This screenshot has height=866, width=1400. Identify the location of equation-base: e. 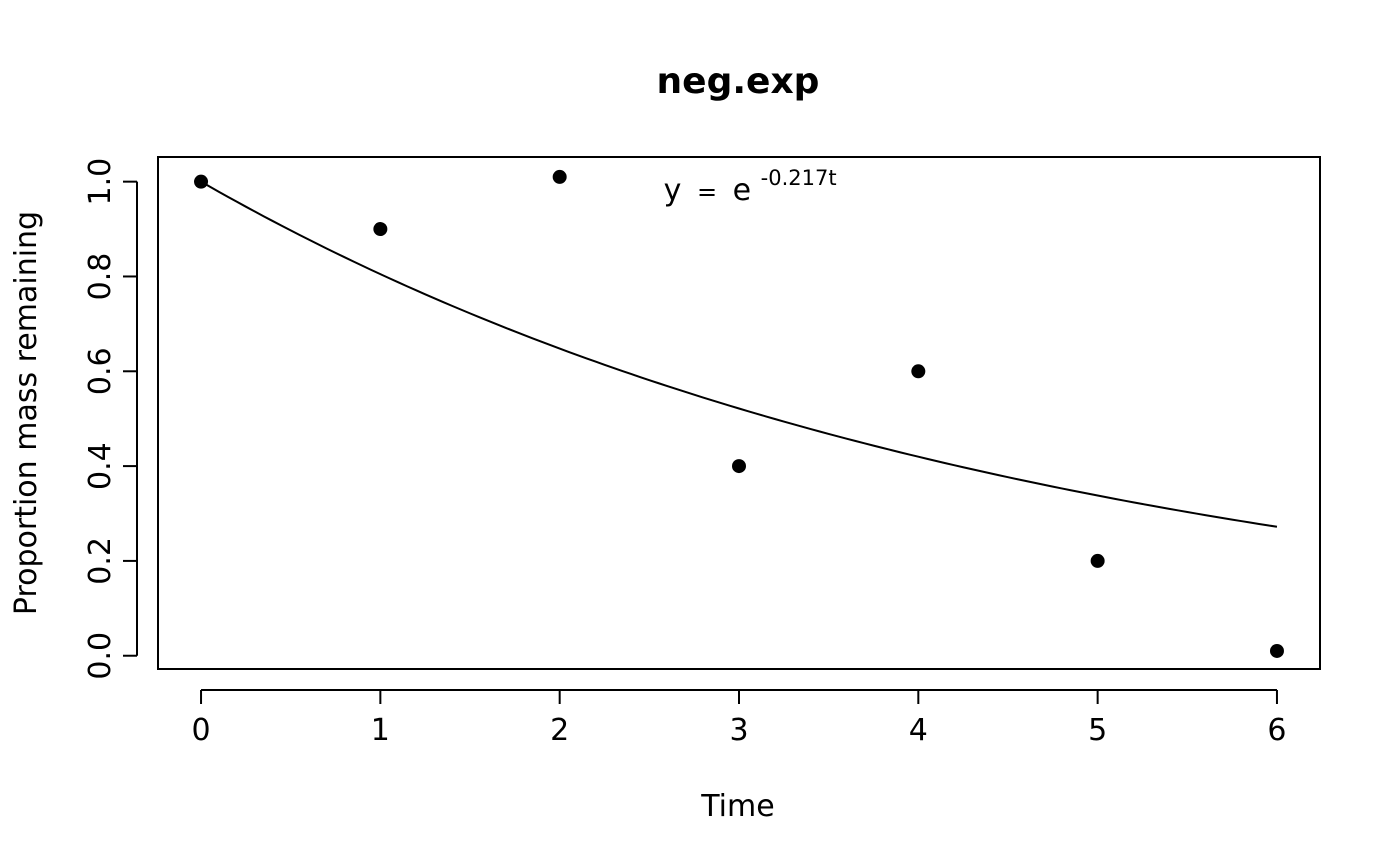
(742, 190).